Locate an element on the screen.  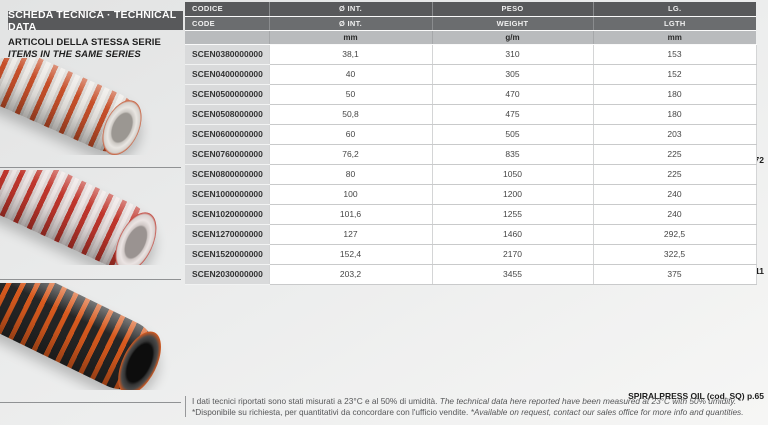
col-header-diam-en: Ø INT. is located at coordinates (351, 23).